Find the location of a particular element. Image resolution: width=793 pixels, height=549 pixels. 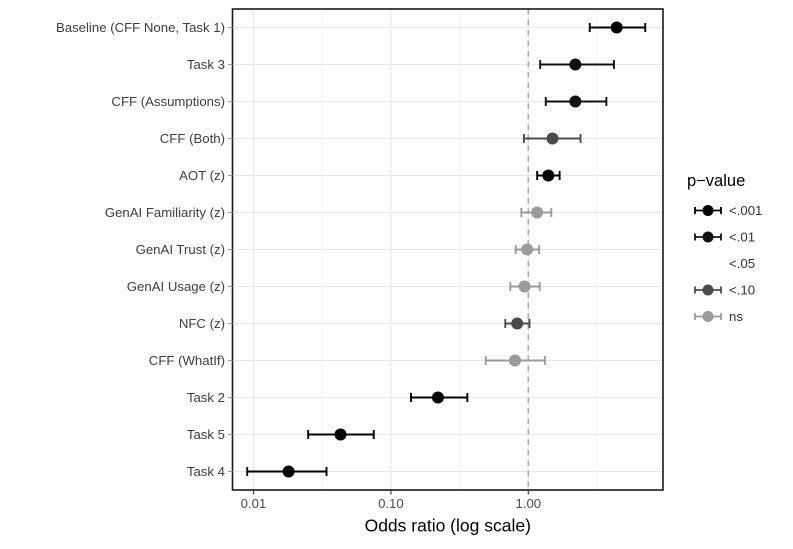

y-axis-label: GenAI Trust (z) is located at coordinates (180, 249).